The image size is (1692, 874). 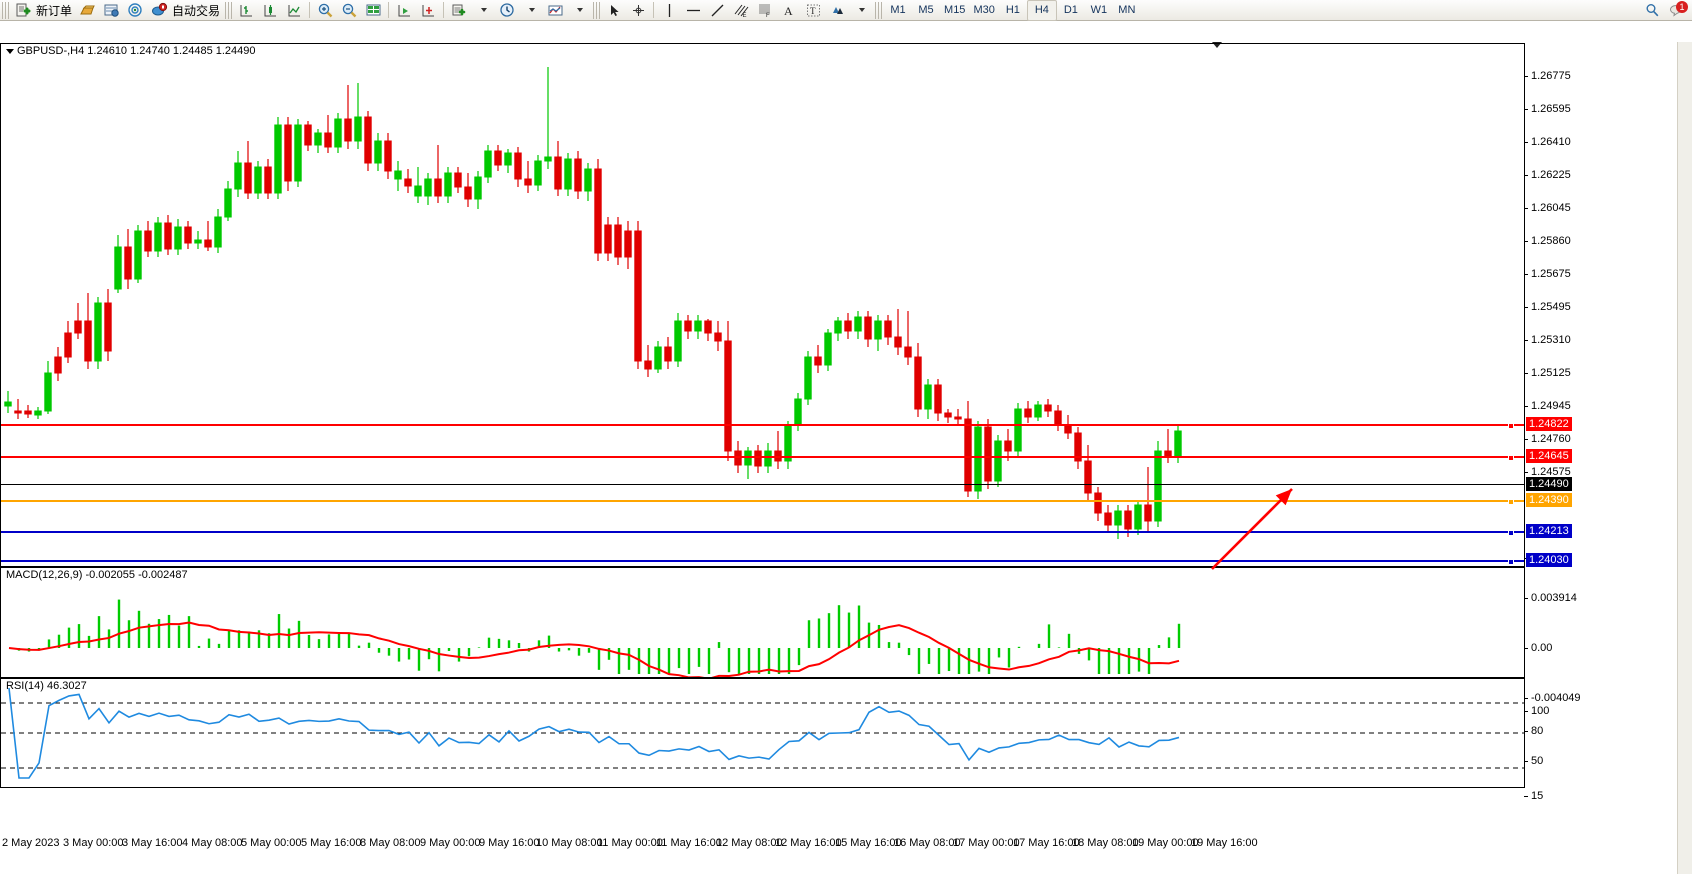 What do you see at coordinates (669, 10) in the screenshot?
I see `vertical-line-icon` at bounding box center [669, 10].